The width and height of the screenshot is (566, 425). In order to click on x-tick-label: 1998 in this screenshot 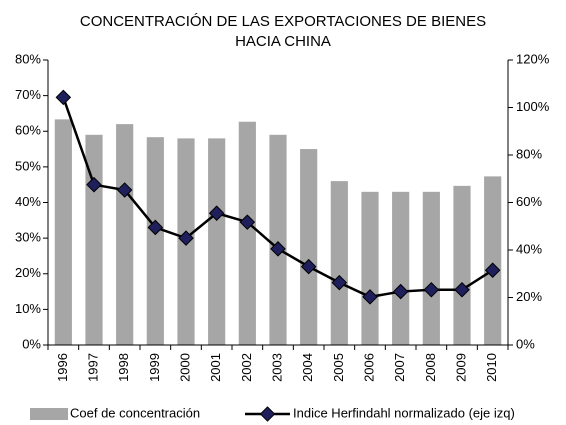, I will do `click(123, 367)`.